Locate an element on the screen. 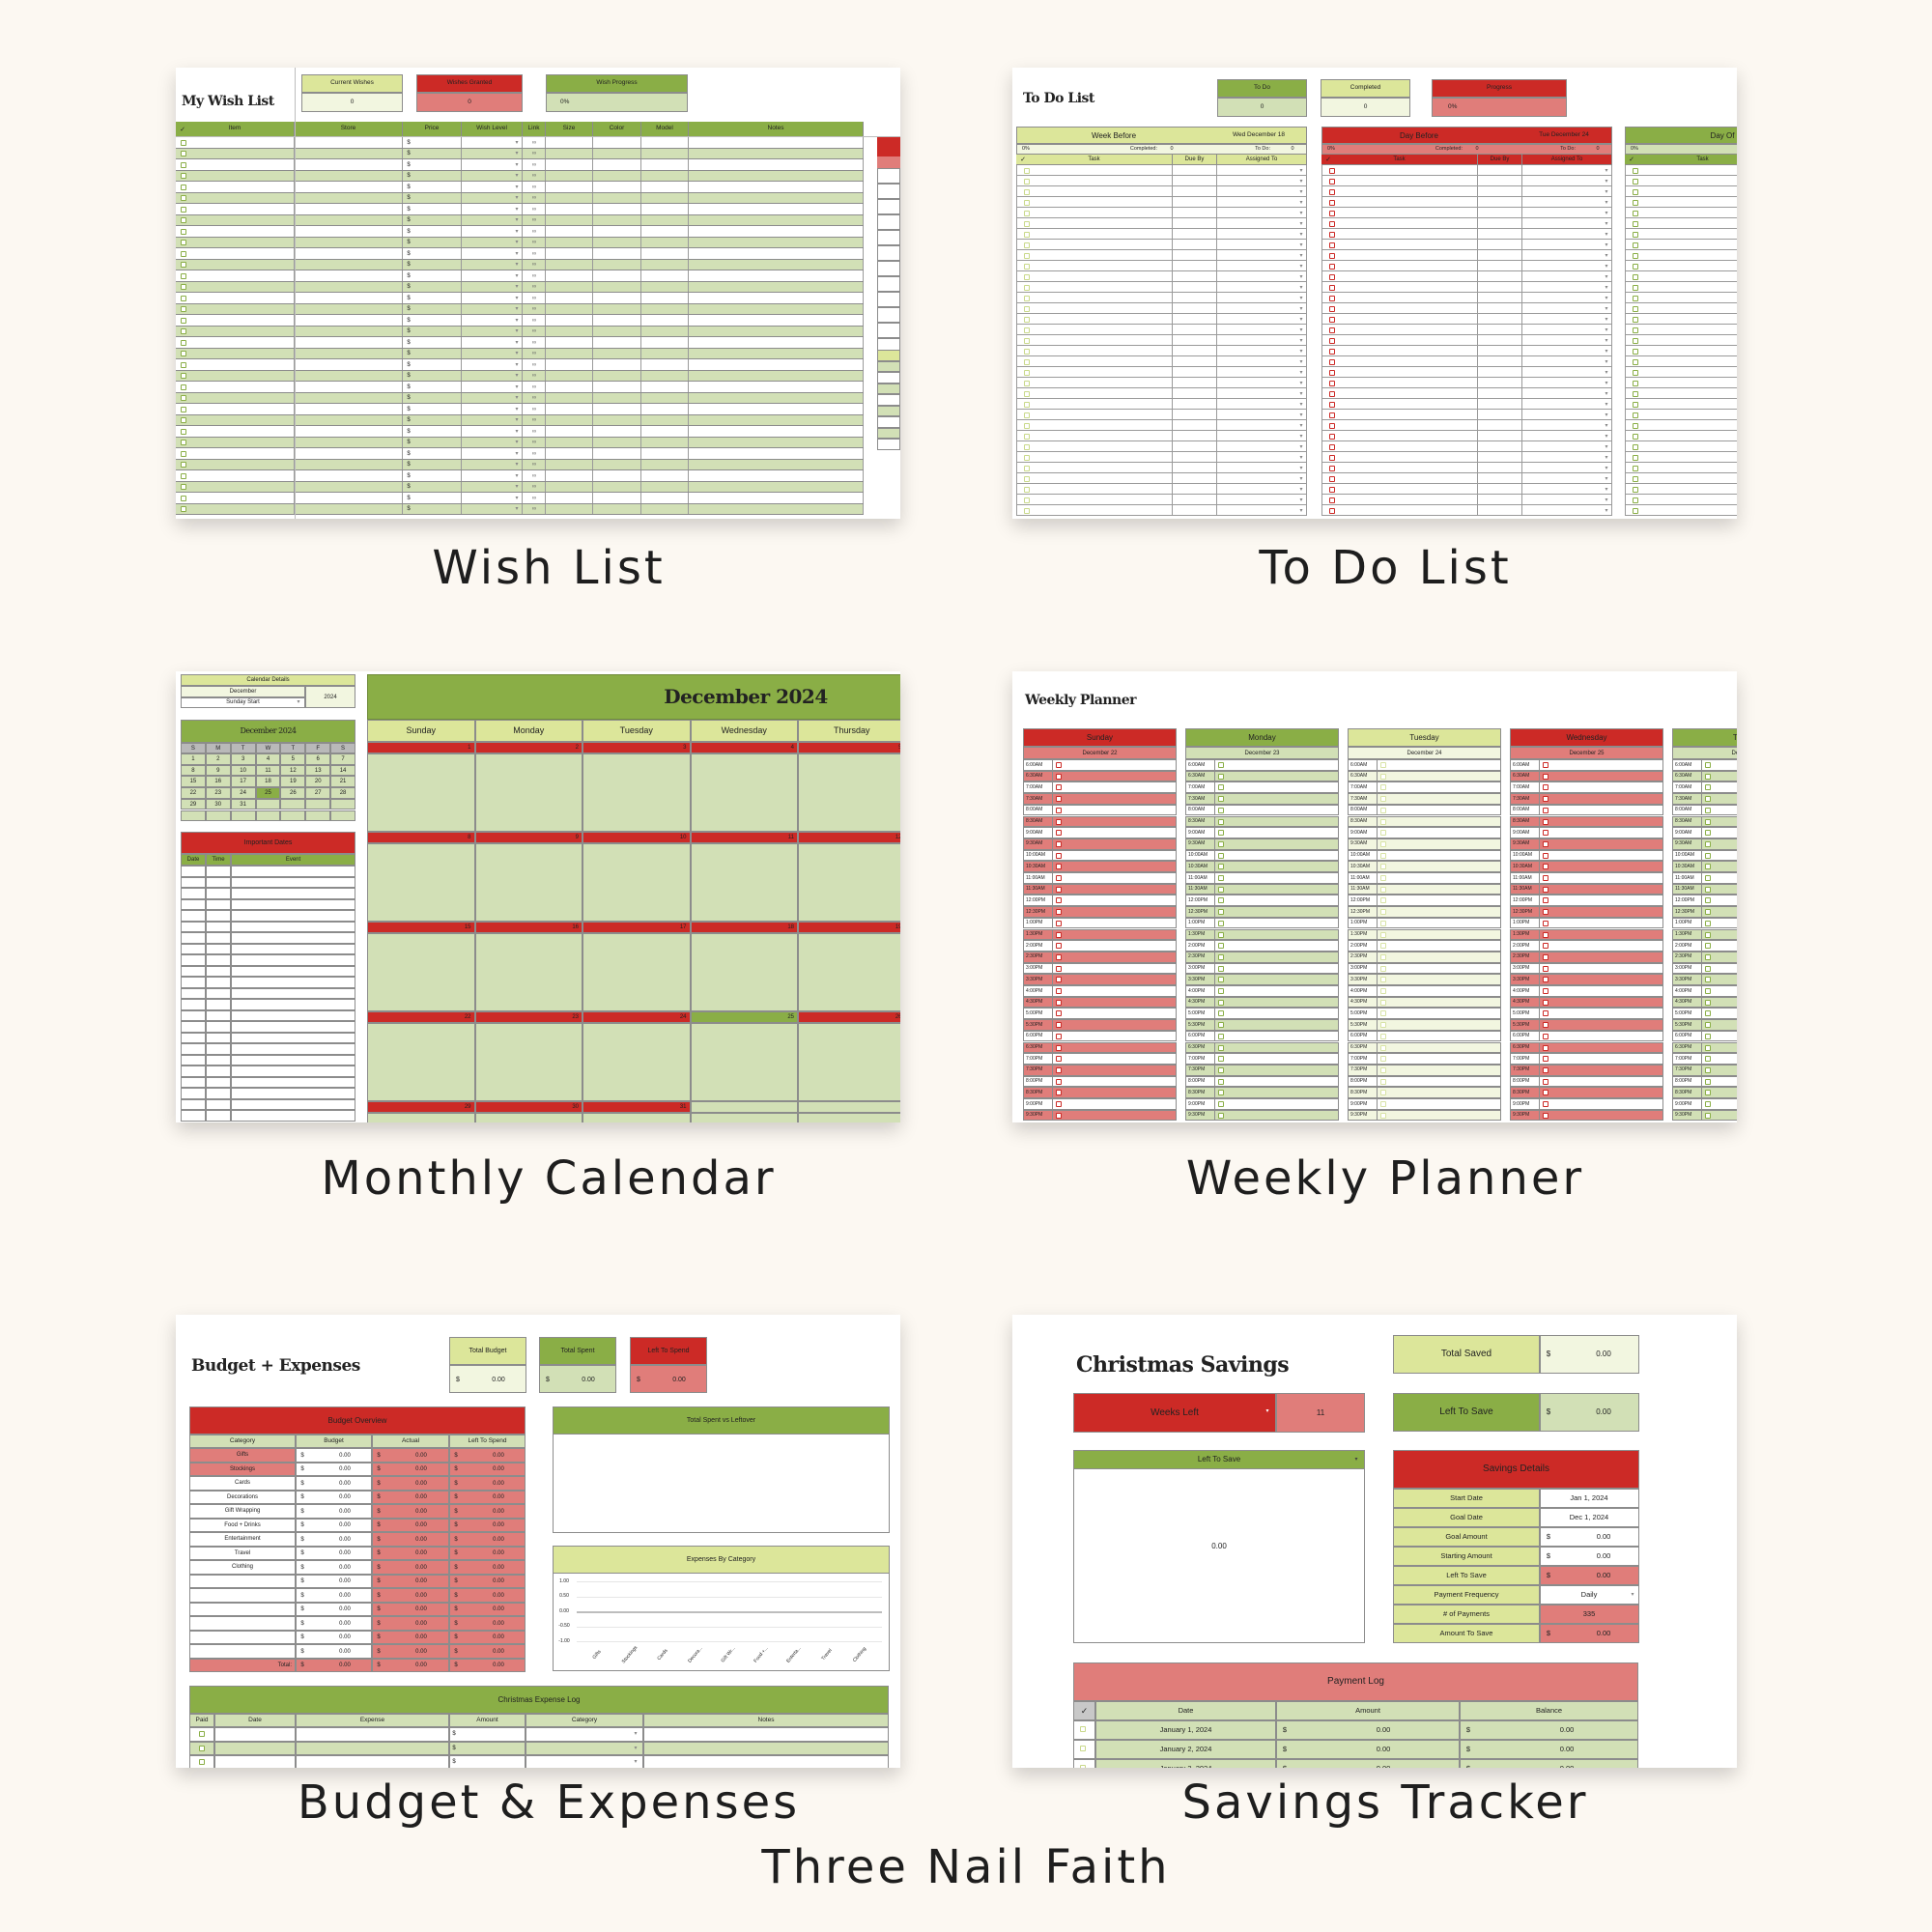 The image size is (1932, 1932). column-header: Due By is located at coordinates (1500, 160).